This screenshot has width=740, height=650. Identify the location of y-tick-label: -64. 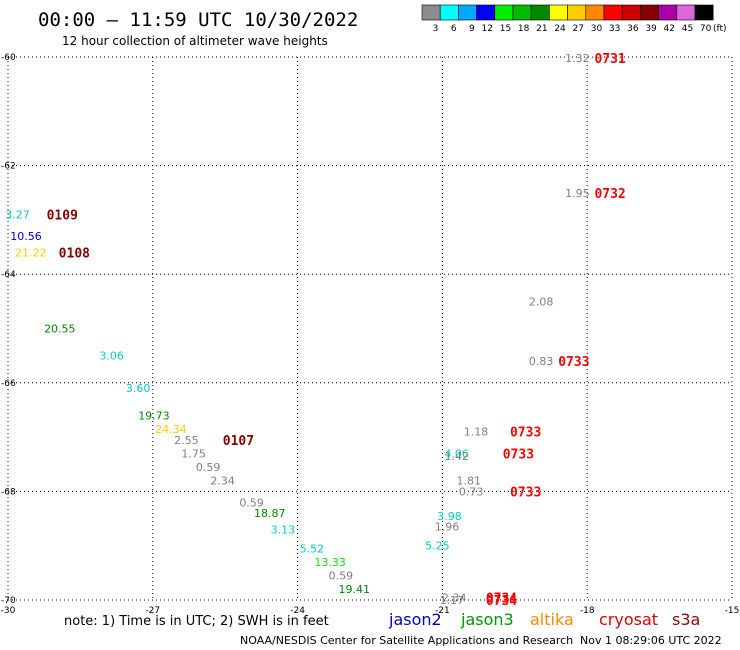
(8, 275).